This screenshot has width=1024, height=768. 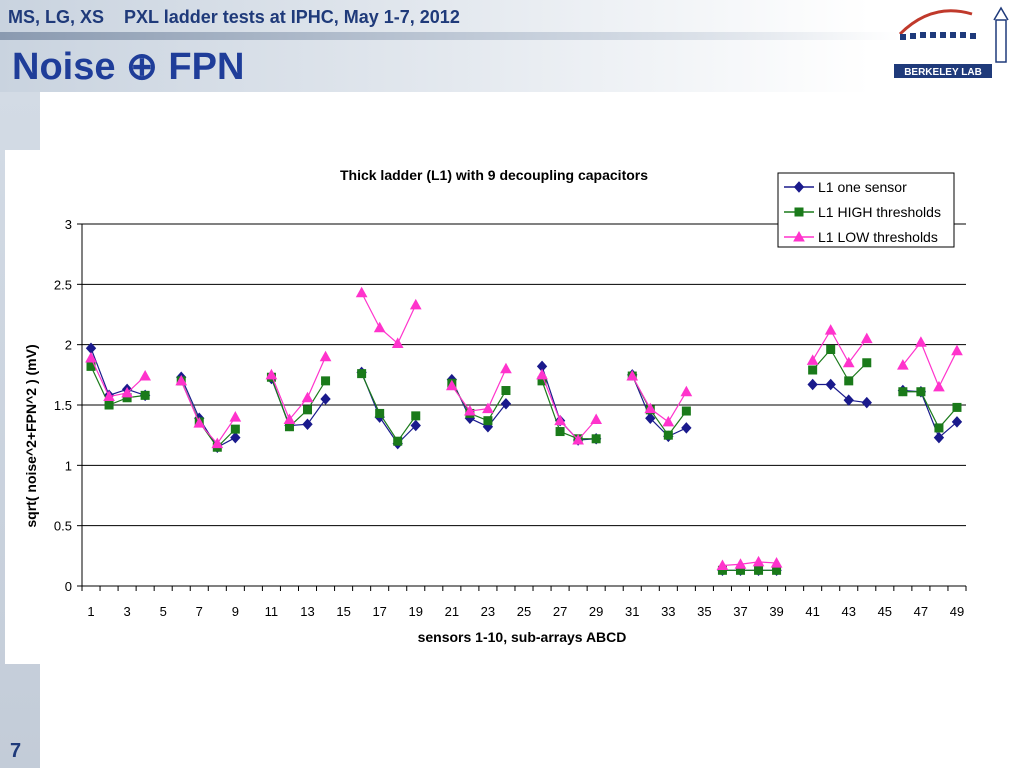 What do you see at coordinates (921, 611) in the screenshot?
I see `x-tick-label: 47` at bounding box center [921, 611].